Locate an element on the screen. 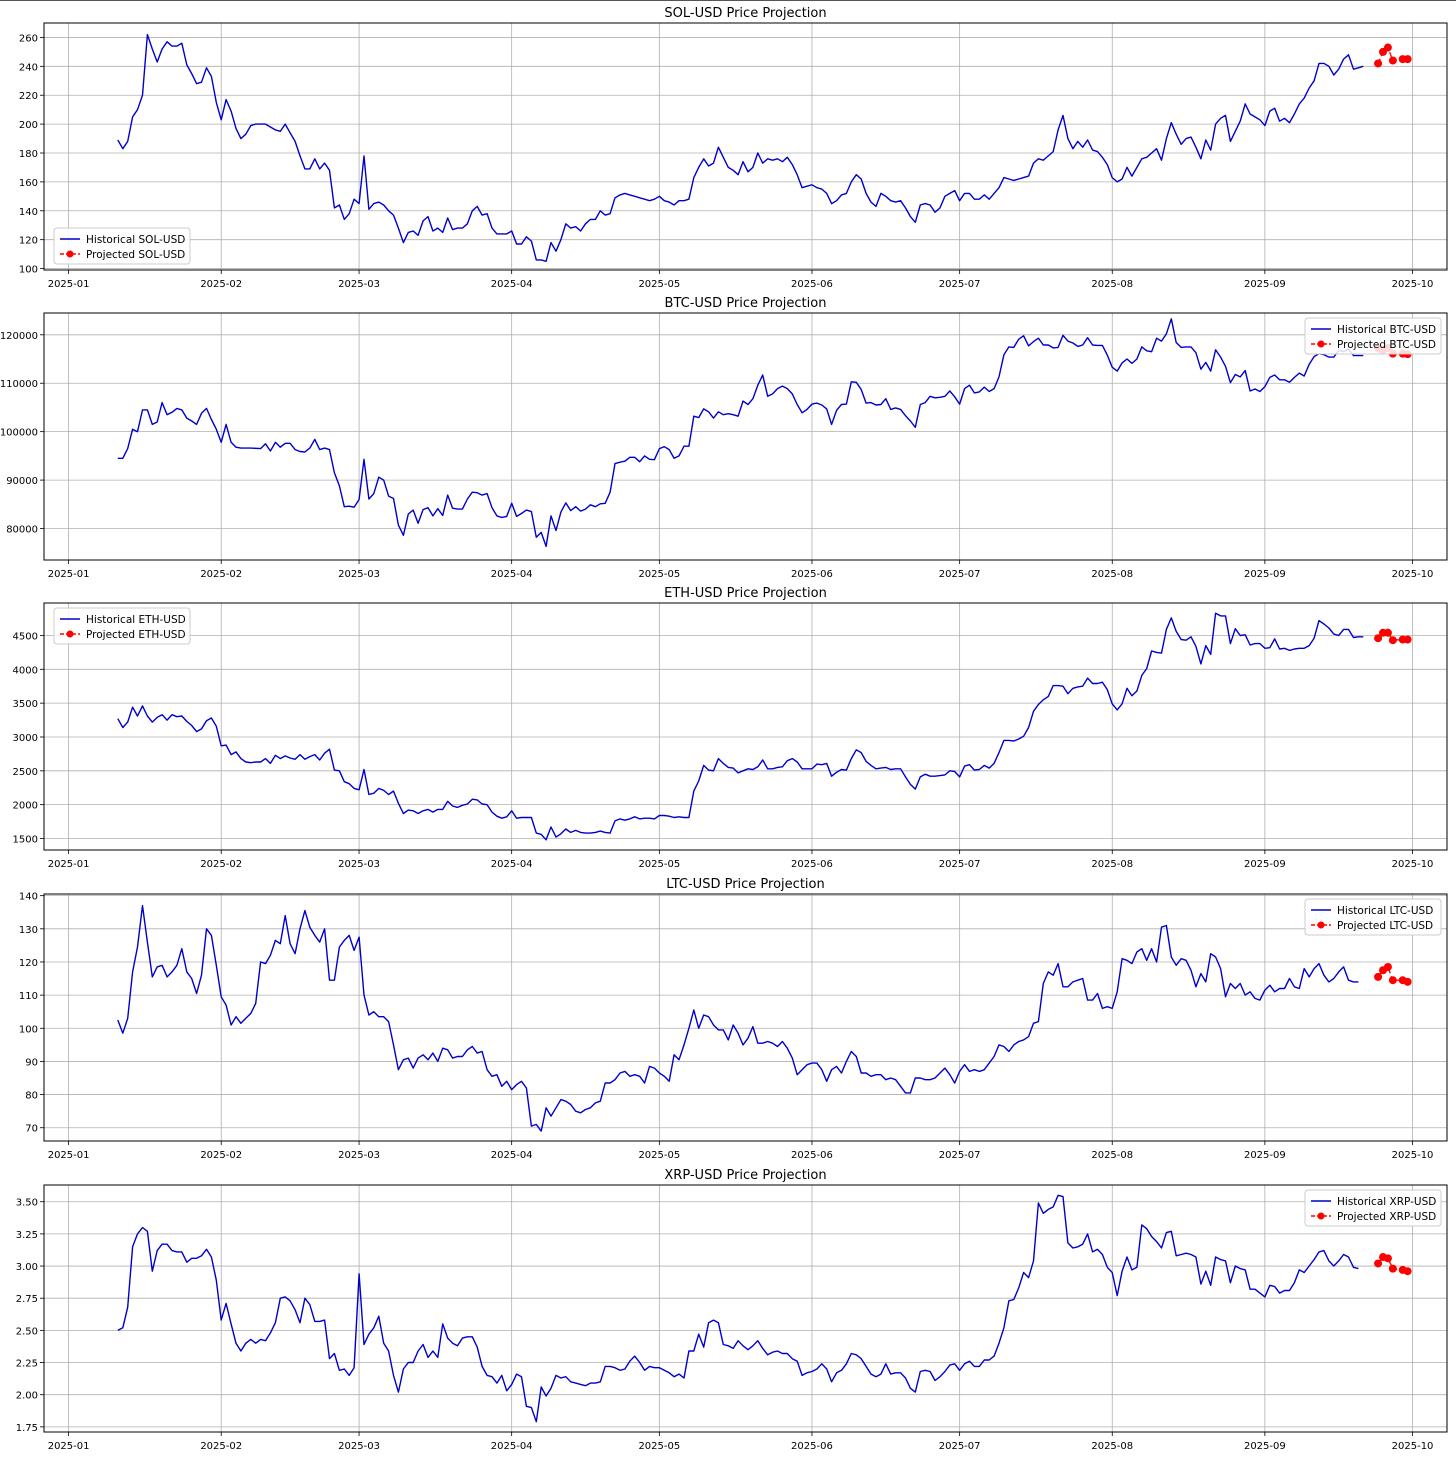  y-tick-label: 220 is located at coordinates (28, 96).